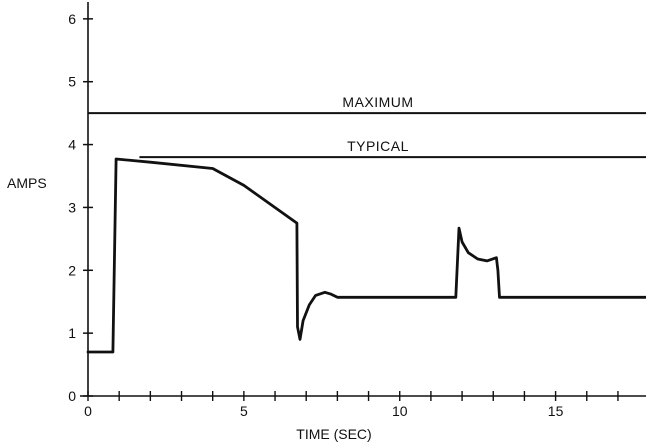 This screenshot has width=646, height=443. What do you see at coordinates (400, 411) in the screenshot?
I see `x-tick-label: 10` at bounding box center [400, 411].